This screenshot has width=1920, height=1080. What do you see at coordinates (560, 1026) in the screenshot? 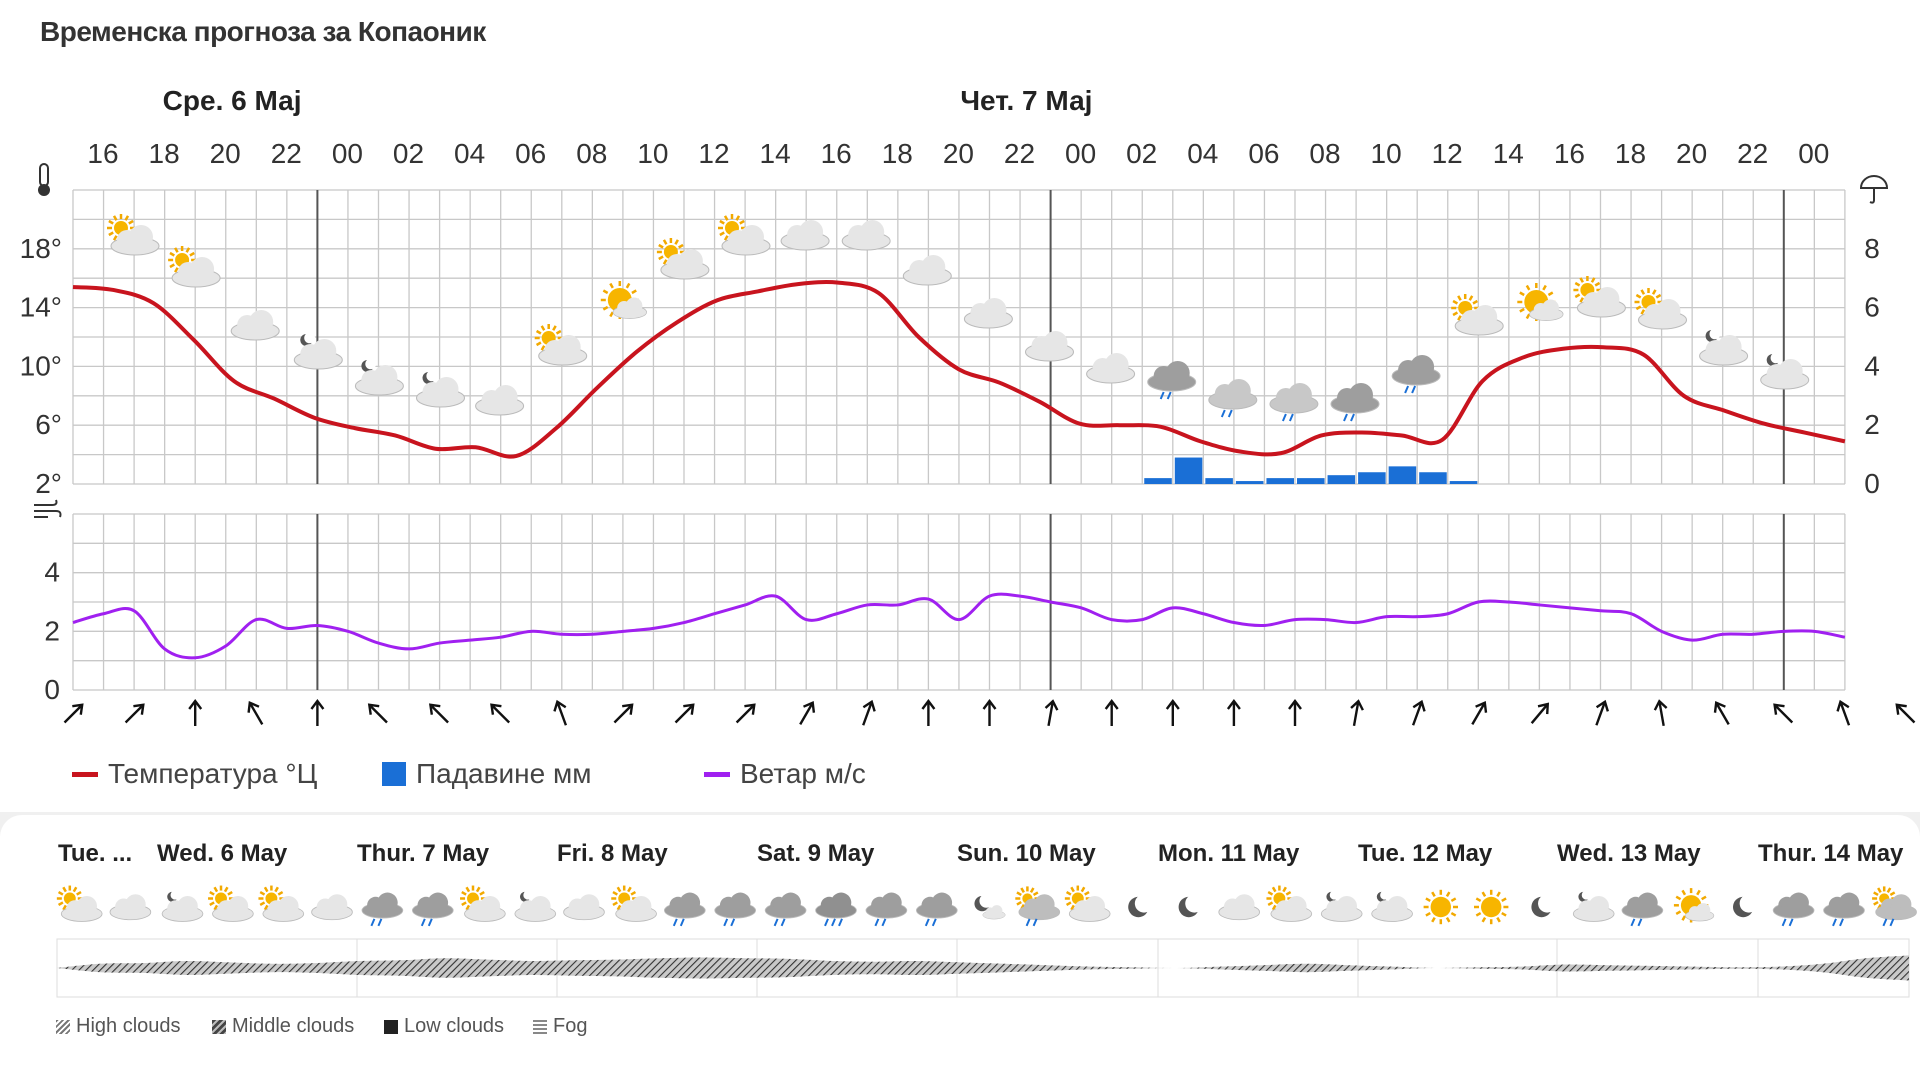
I see `legend-fog: Fog` at bounding box center [560, 1026].